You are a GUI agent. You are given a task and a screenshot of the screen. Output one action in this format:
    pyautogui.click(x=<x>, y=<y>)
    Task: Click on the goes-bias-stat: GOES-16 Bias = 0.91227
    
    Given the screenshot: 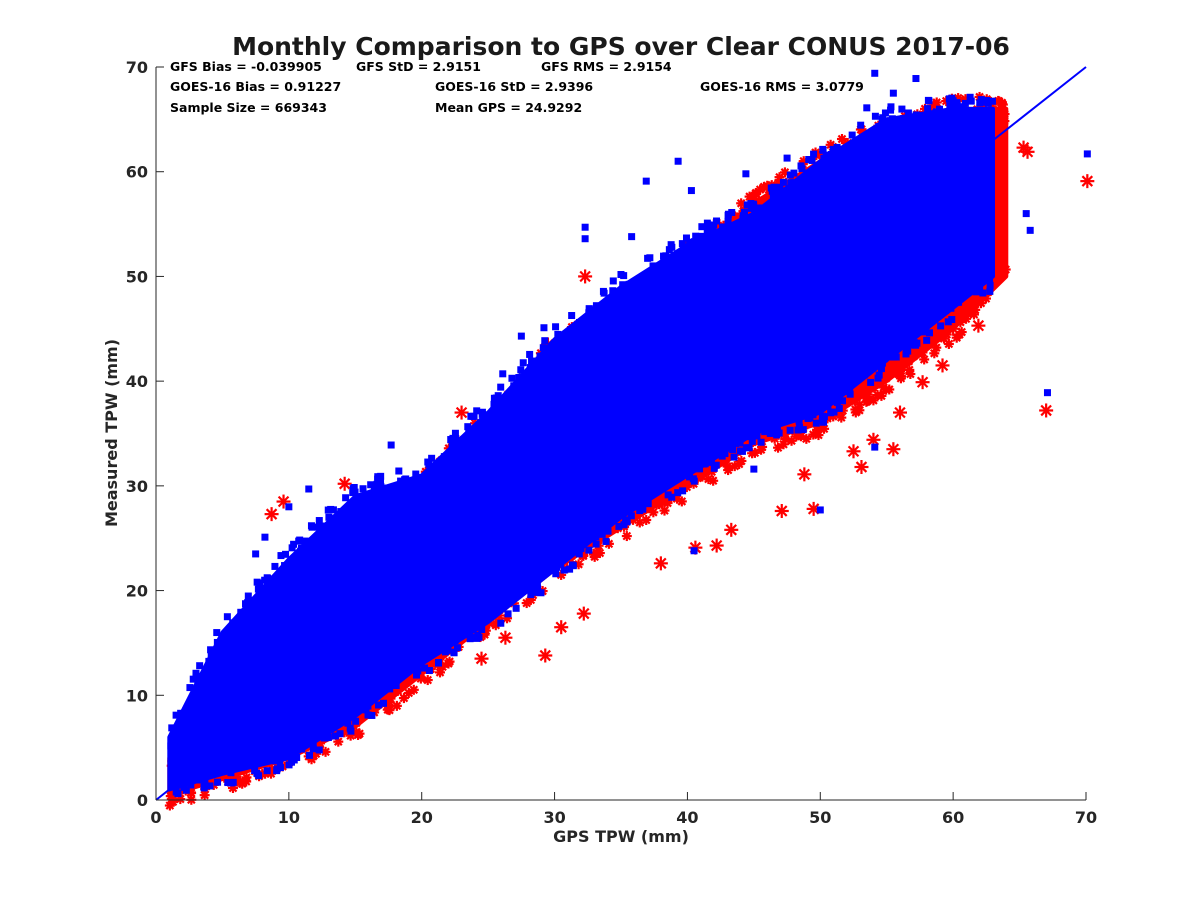 What is the action you would take?
    pyautogui.click(x=255, y=86)
    